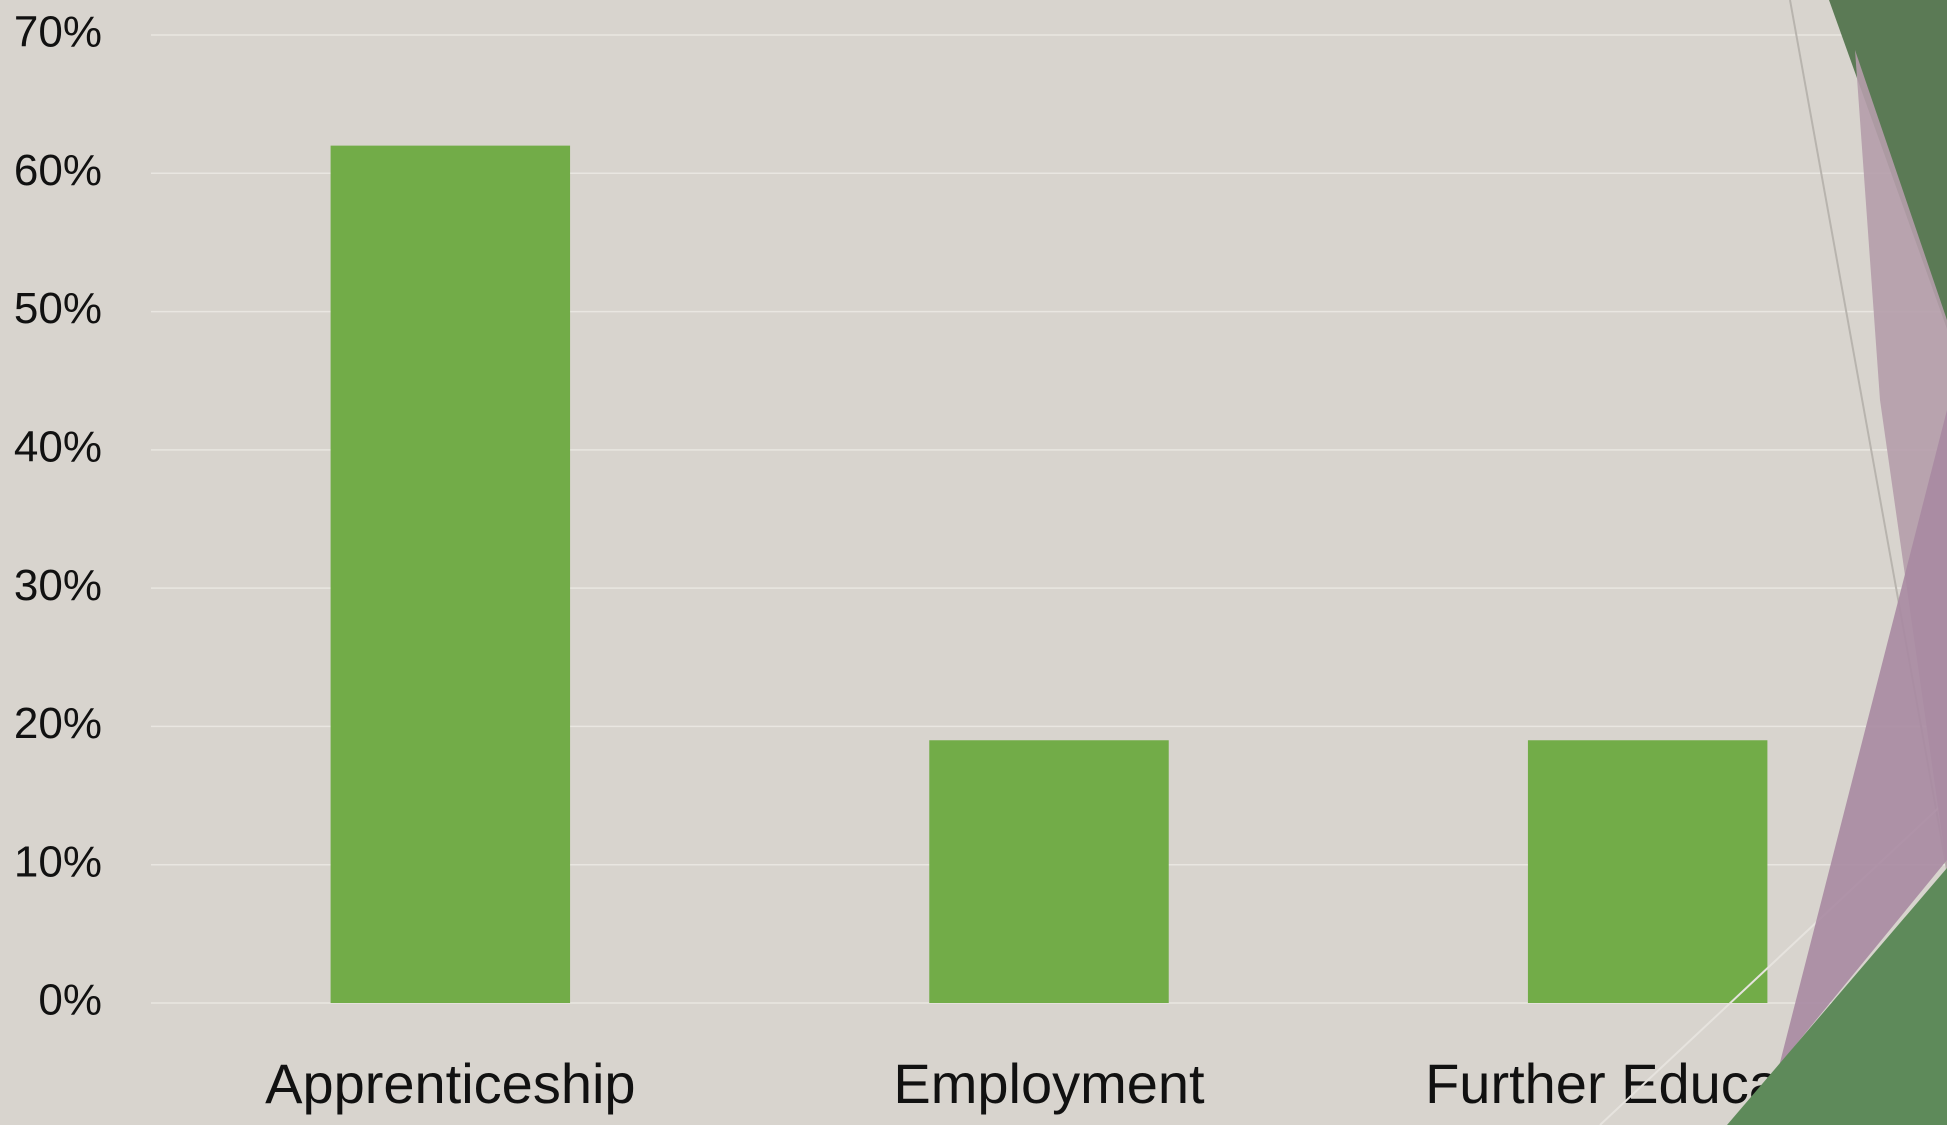 The height and width of the screenshot is (1125, 1947). What do you see at coordinates (70, 1000) in the screenshot?
I see `y-tick-label: 0%` at bounding box center [70, 1000].